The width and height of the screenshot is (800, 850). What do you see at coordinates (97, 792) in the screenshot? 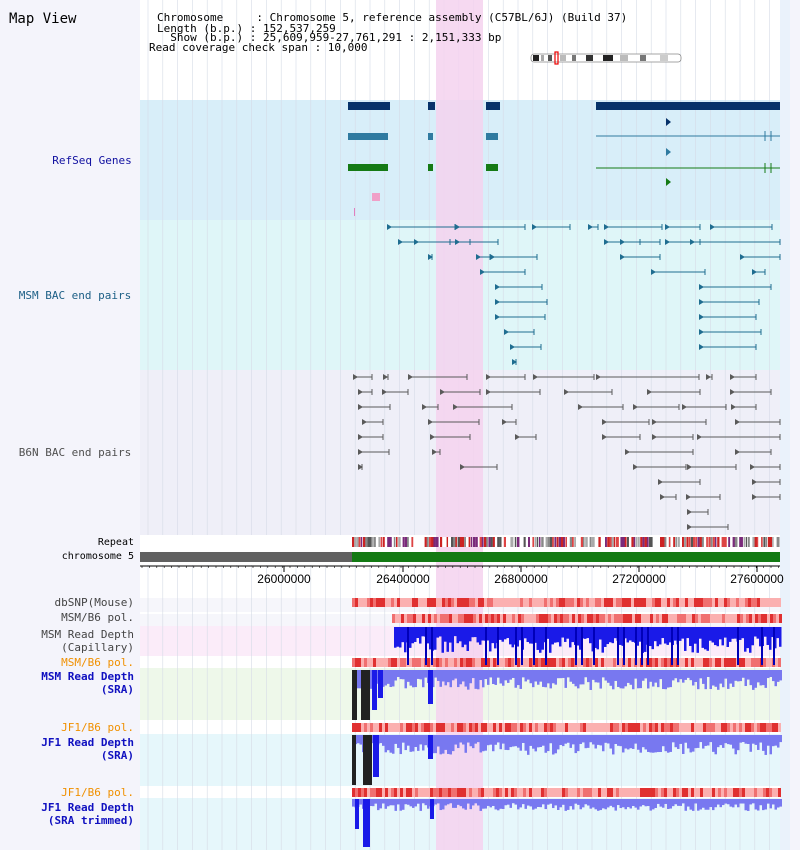
I see `track-label-jf1-pol-trimmed: JF1/B6 pol.` at bounding box center [97, 792].